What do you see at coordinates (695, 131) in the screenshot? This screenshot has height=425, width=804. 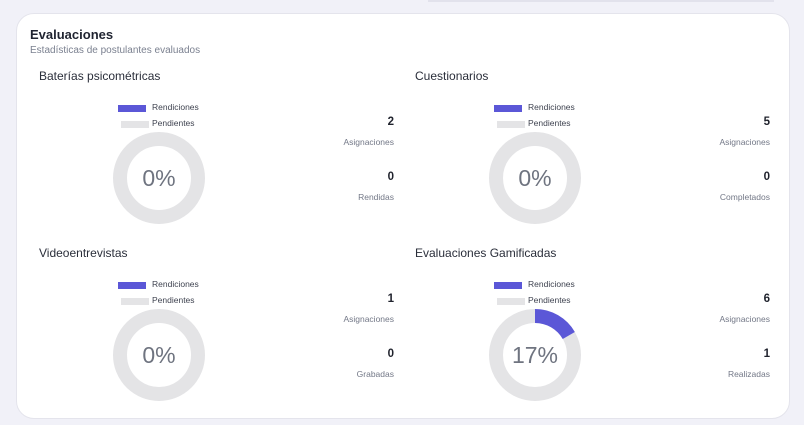 I see `stat-asignaciones: 5 Asignaciones` at bounding box center [695, 131].